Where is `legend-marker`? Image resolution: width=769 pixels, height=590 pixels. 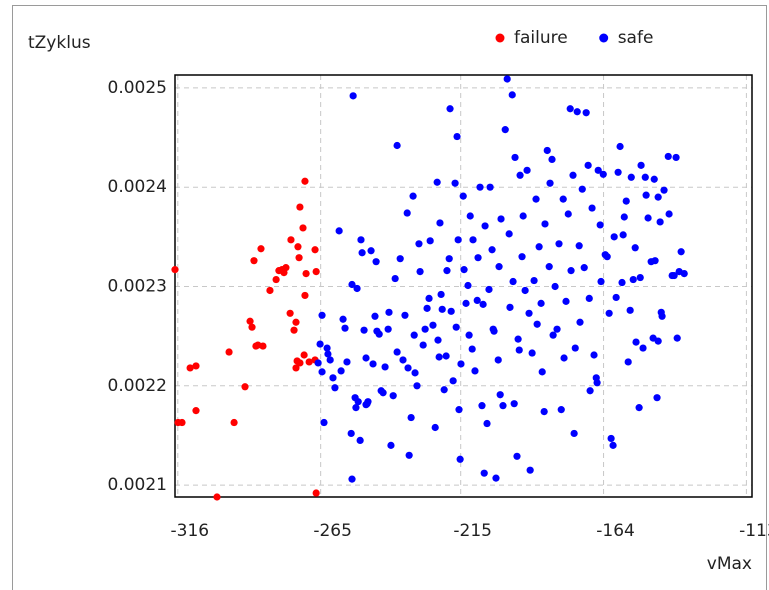 legend-marker is located at coordinates (604, 38).